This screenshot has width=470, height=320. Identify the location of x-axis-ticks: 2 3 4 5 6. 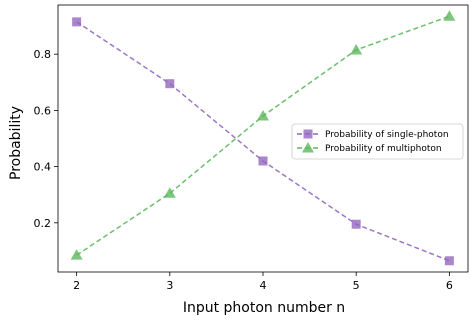
(263, 282).